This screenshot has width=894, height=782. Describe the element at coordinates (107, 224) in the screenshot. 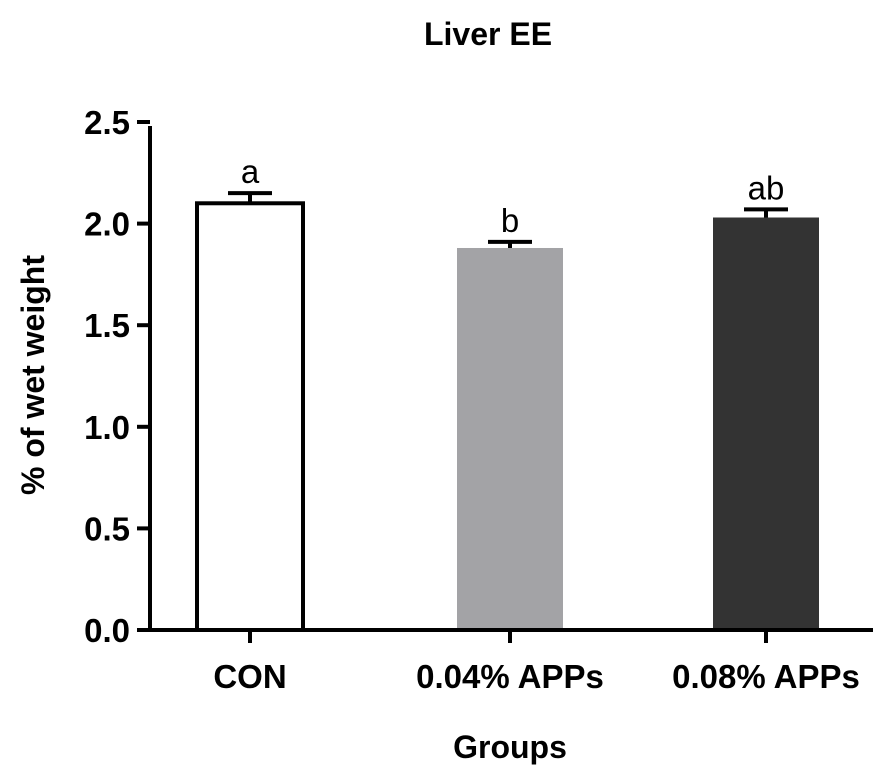

I see `y-tick-label: 2.0` at that location.